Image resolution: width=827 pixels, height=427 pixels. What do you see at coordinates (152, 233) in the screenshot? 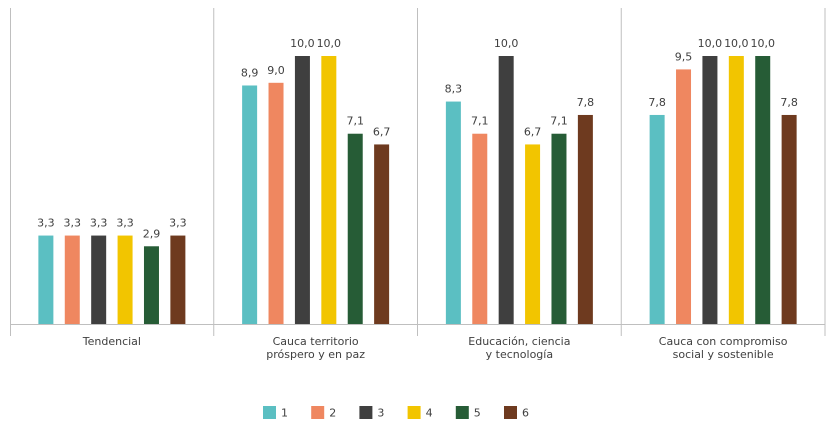
I see `data-label: 2,9` at bounding box center [152, 233].